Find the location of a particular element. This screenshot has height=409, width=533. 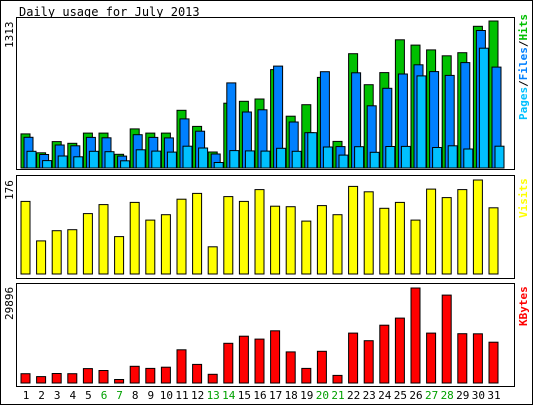

visits-max-label: 176 is located at coordinates (9, 190).